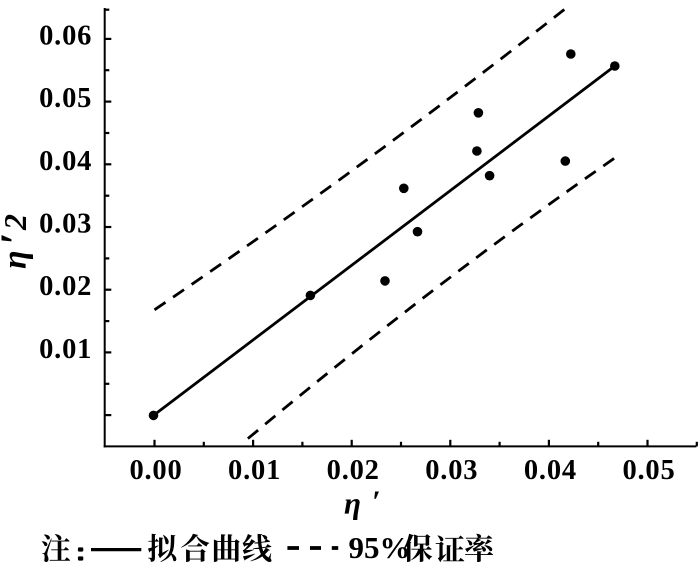  Describe the element at coordinates (380, 547) in the screenshot. I see `svg-text: 95%` at that location.